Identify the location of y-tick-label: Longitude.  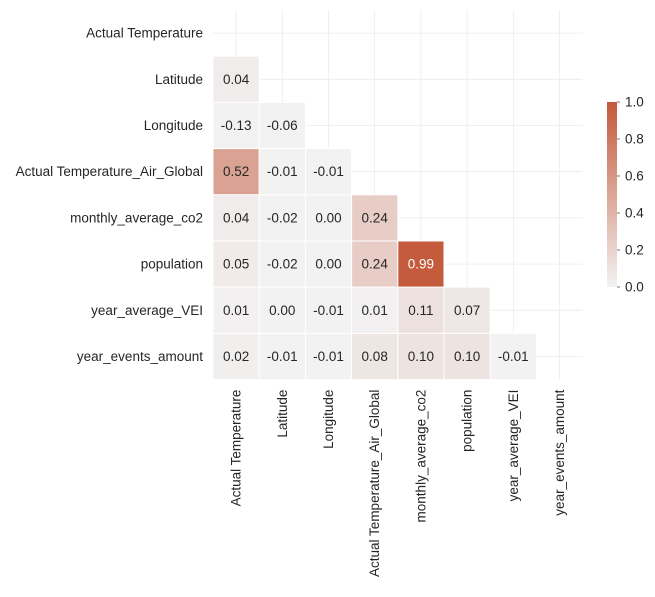
(173, 125).